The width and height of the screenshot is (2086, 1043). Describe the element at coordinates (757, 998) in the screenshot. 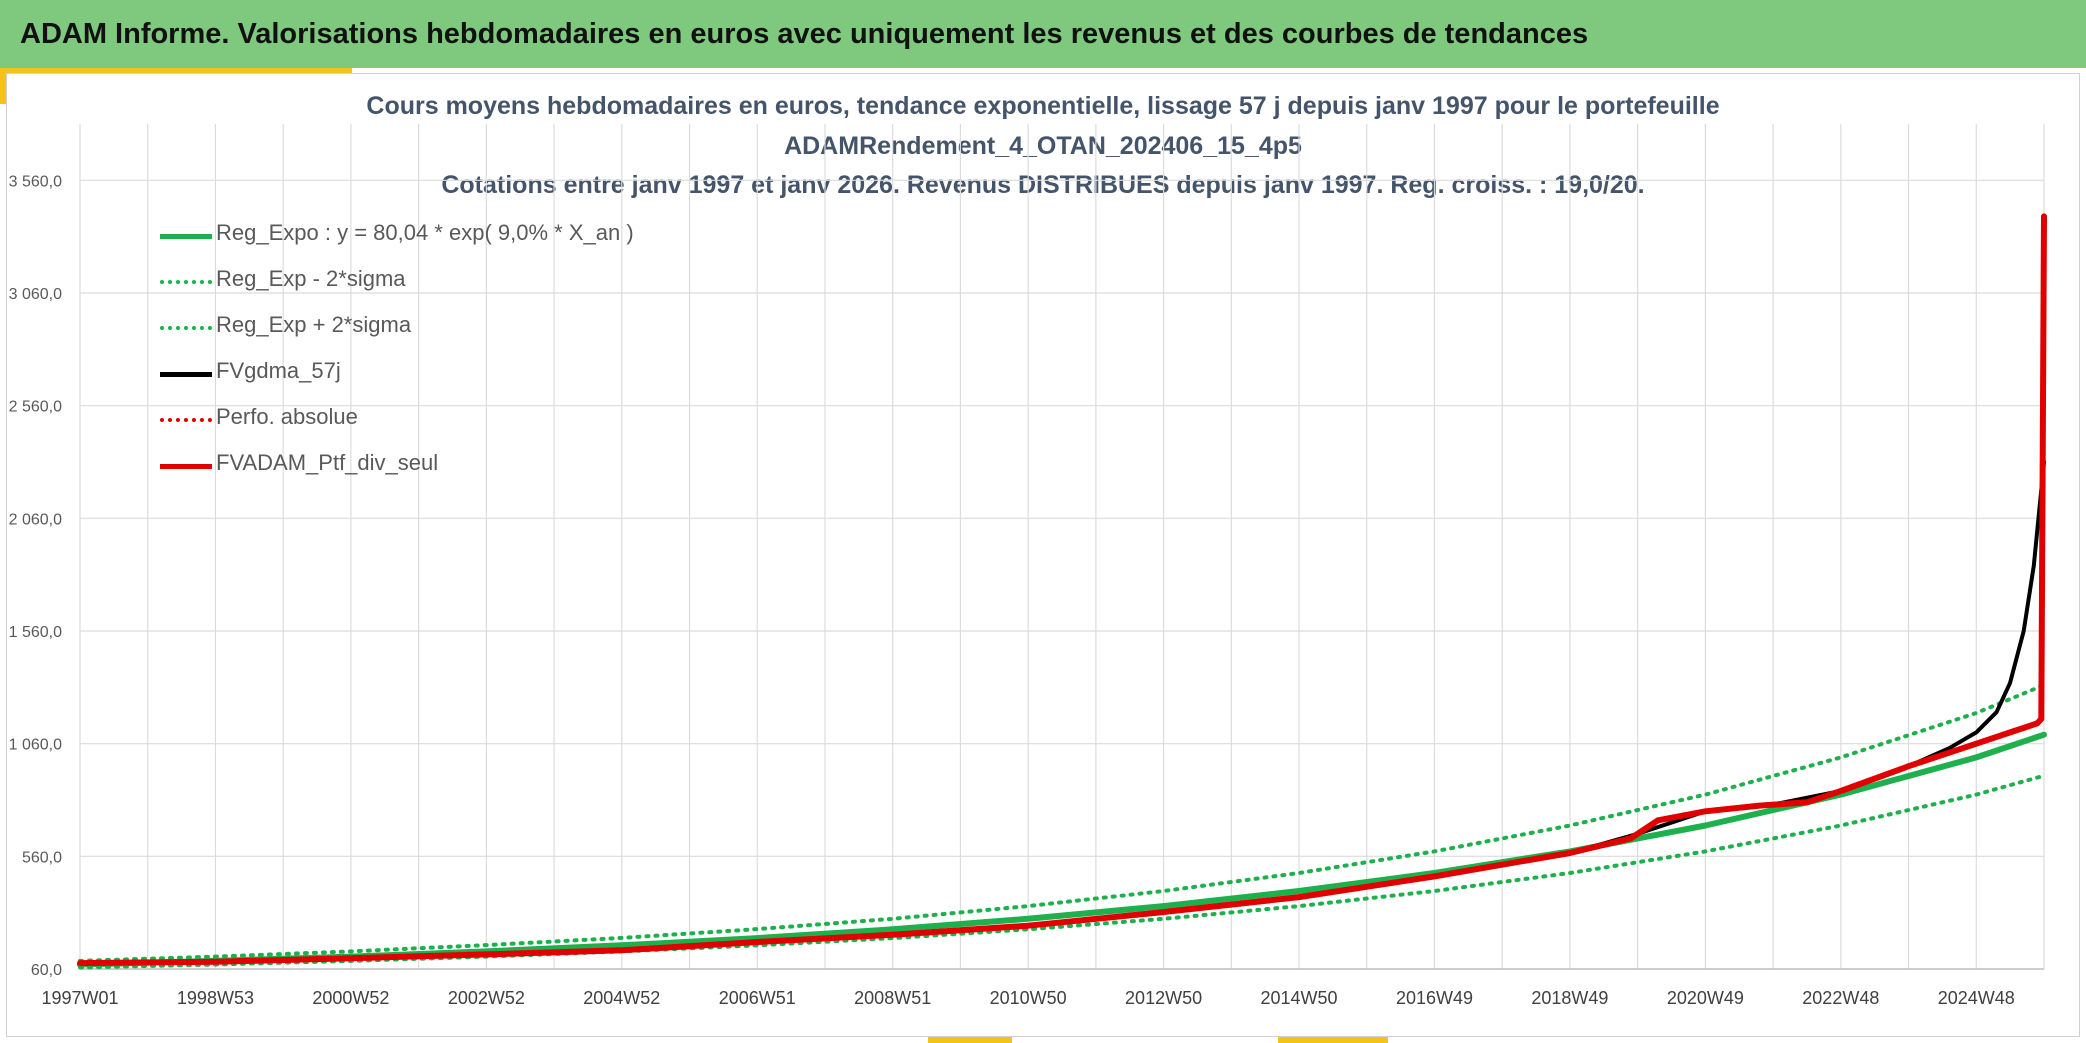

I see `x-tick-label: 2006W51` at that location.